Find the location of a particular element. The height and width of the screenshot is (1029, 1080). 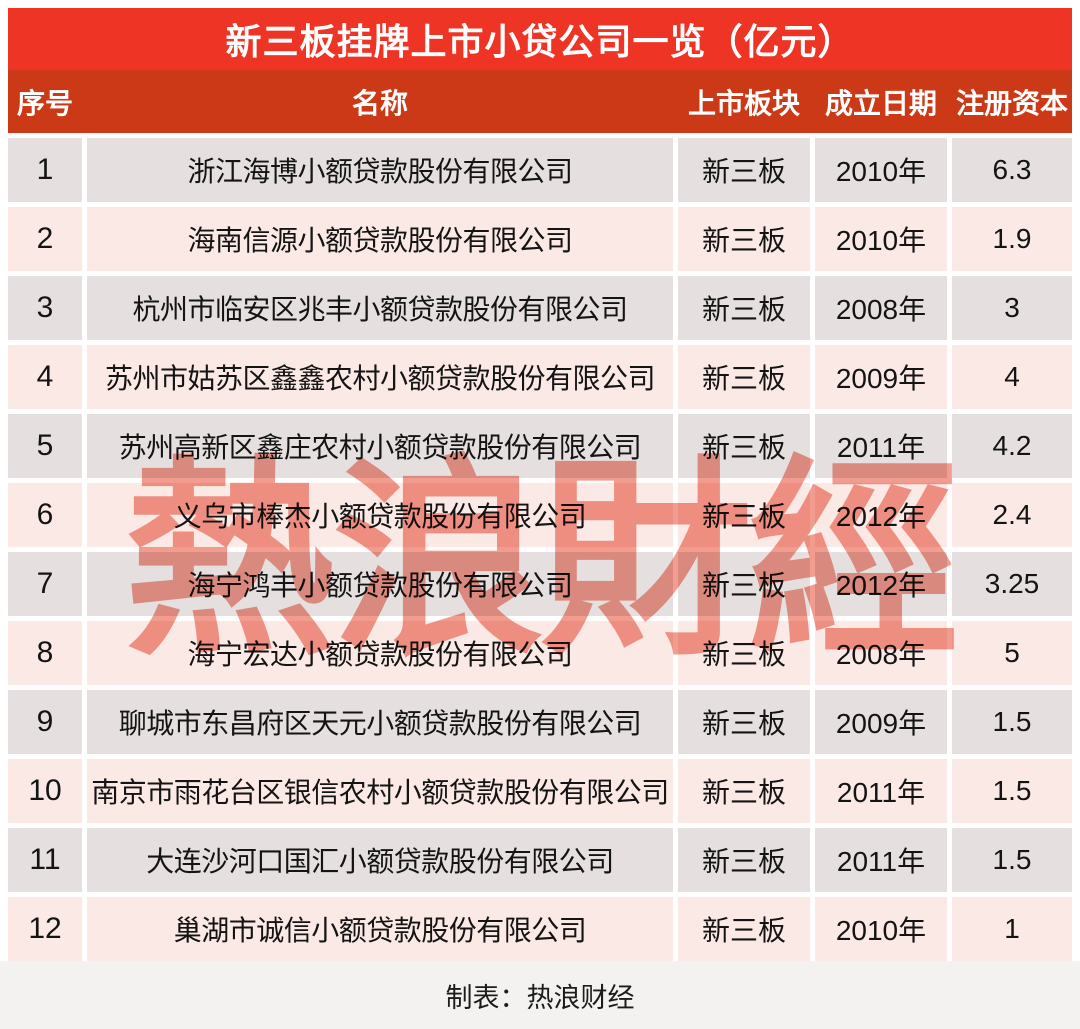

table-row: 7 海宁鸿丰小额贷款股份有限公司 新三板 2012年 3.25 is located at coordinates (540, 584).